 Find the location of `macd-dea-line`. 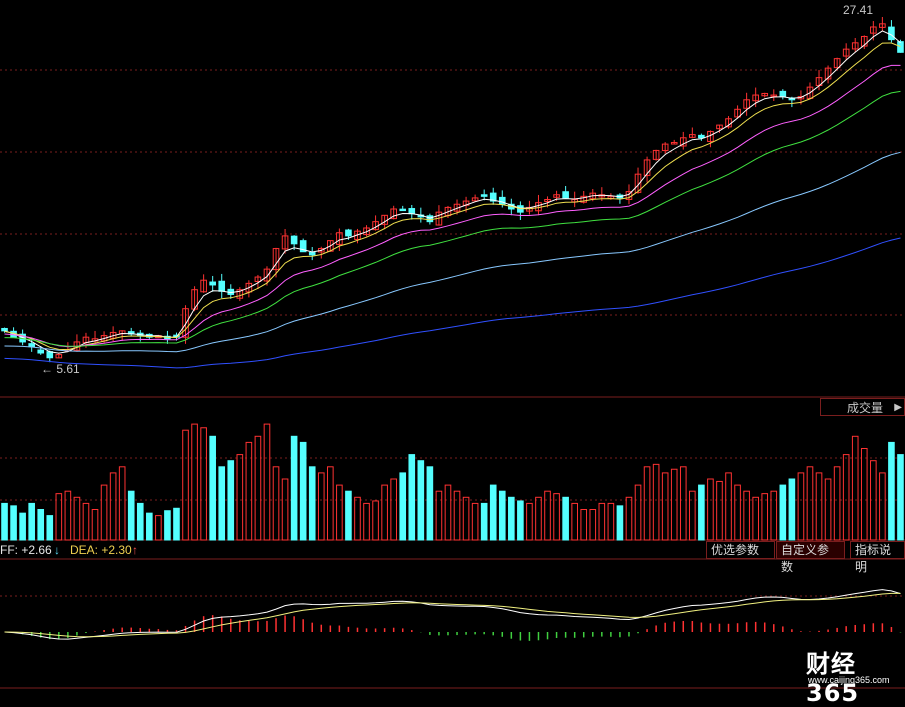

macd-dea-line is located at coordinates (452, 615).